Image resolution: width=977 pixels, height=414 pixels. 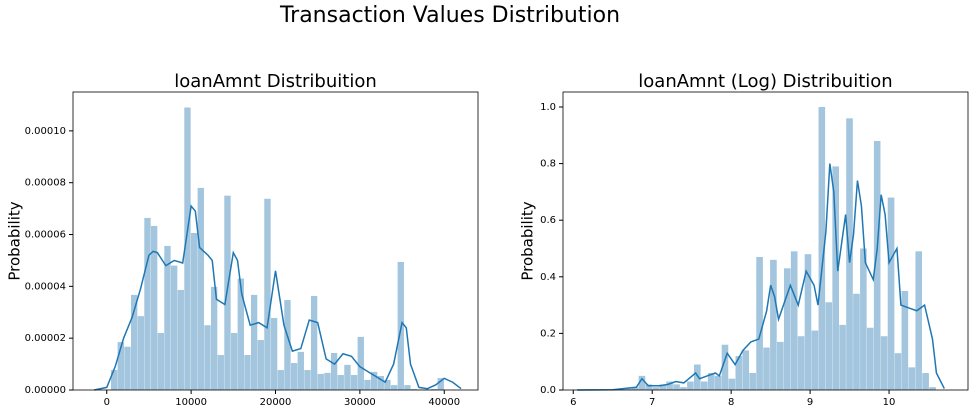 I want to click on y-tick-label: 0.8, so click(x=548, y=164).